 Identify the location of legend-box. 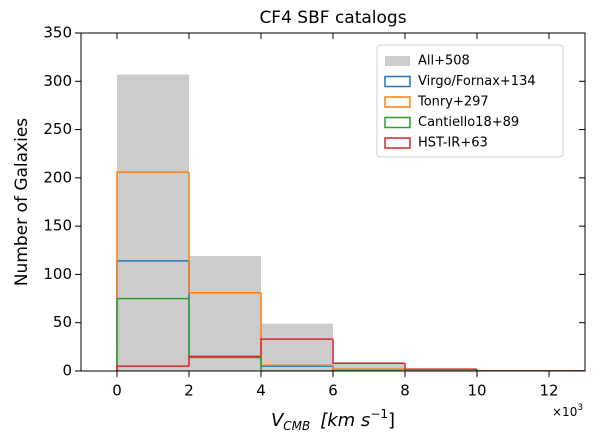
(470, 101).